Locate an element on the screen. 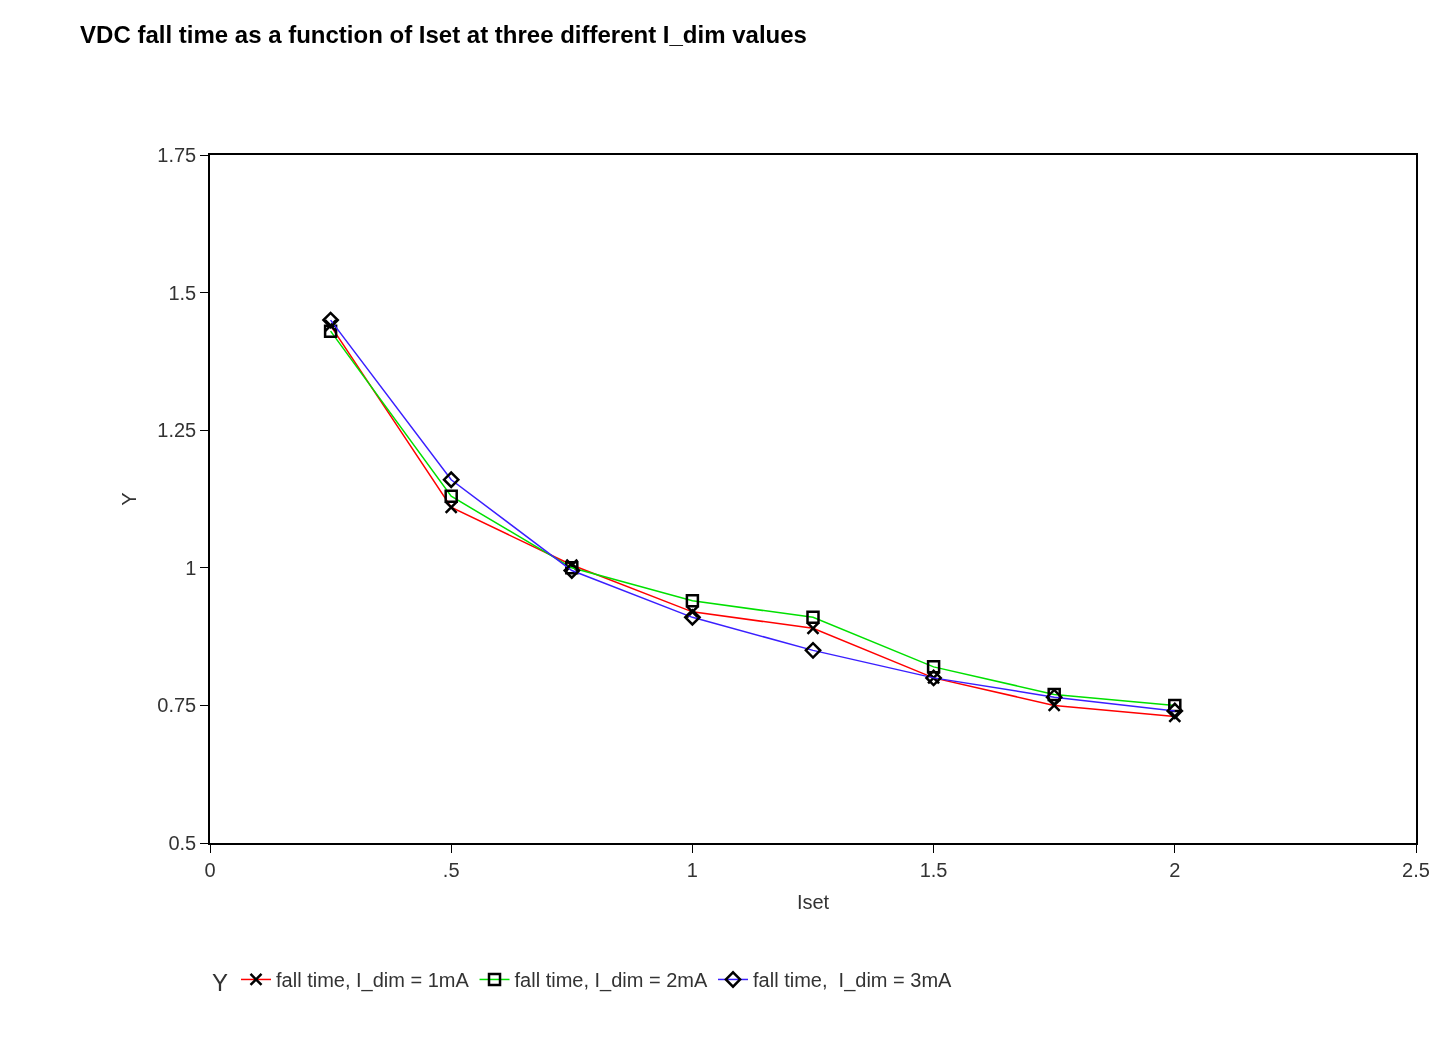 Image resolution: width=1456 pixels, height=1053 pixels. x-tick-label: .5 is located at coordinates (451, 869).